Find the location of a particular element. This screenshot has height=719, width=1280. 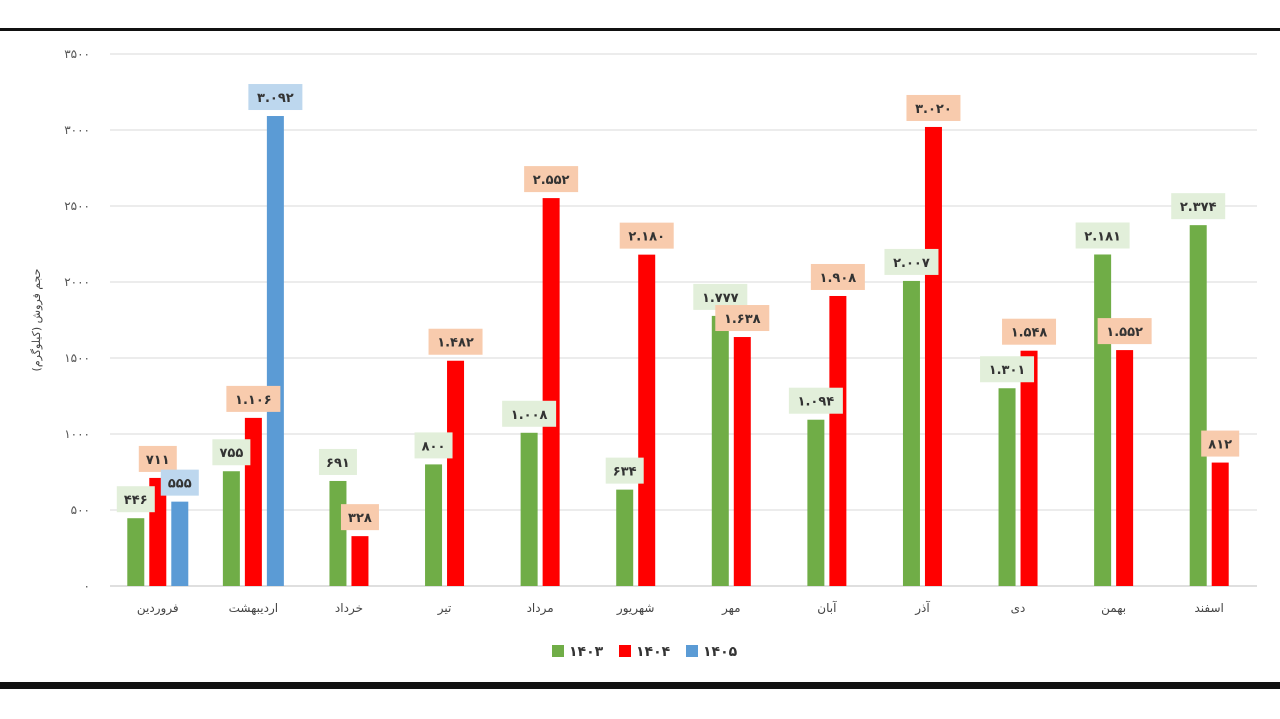

data-label-0-0: ۴۴۶ is located at coordinates (136, 500).